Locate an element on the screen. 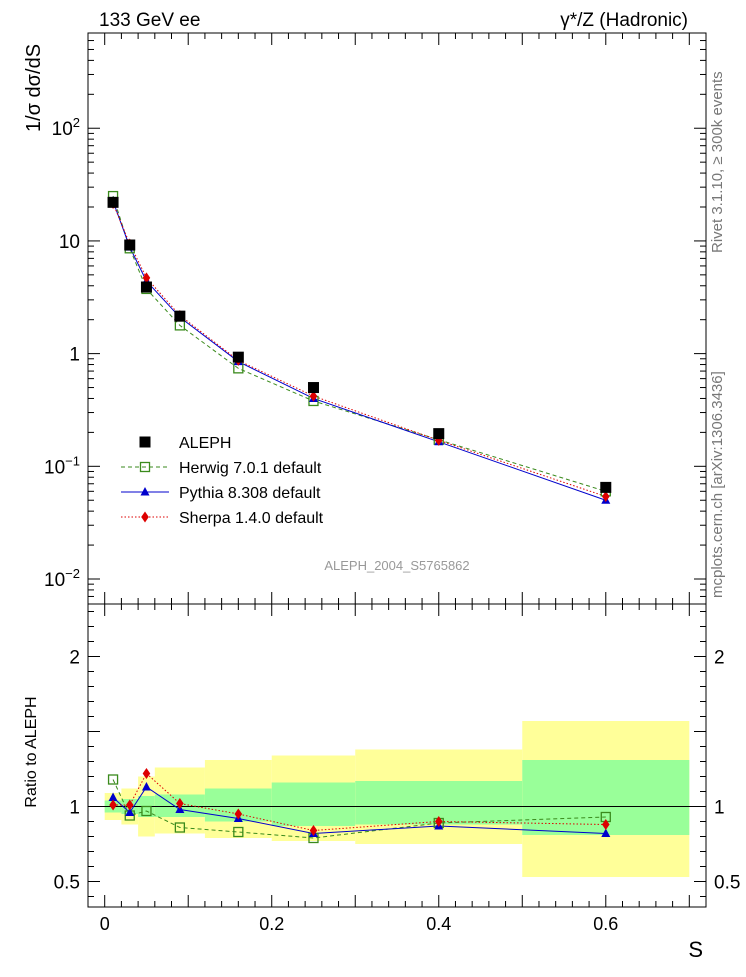 This screenshot has height=977, width=746. x-tick-label: 0 is located at coordinates (105, 924).